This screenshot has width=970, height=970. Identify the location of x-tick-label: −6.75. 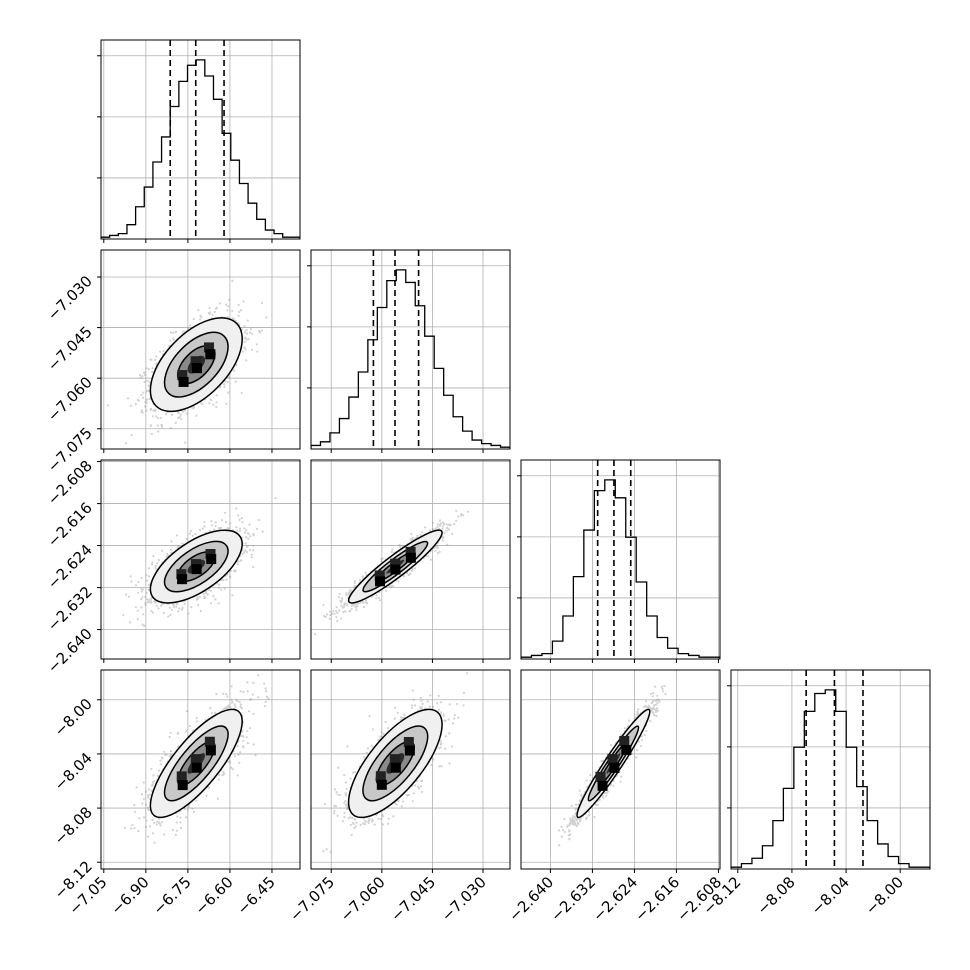
(171, 895).